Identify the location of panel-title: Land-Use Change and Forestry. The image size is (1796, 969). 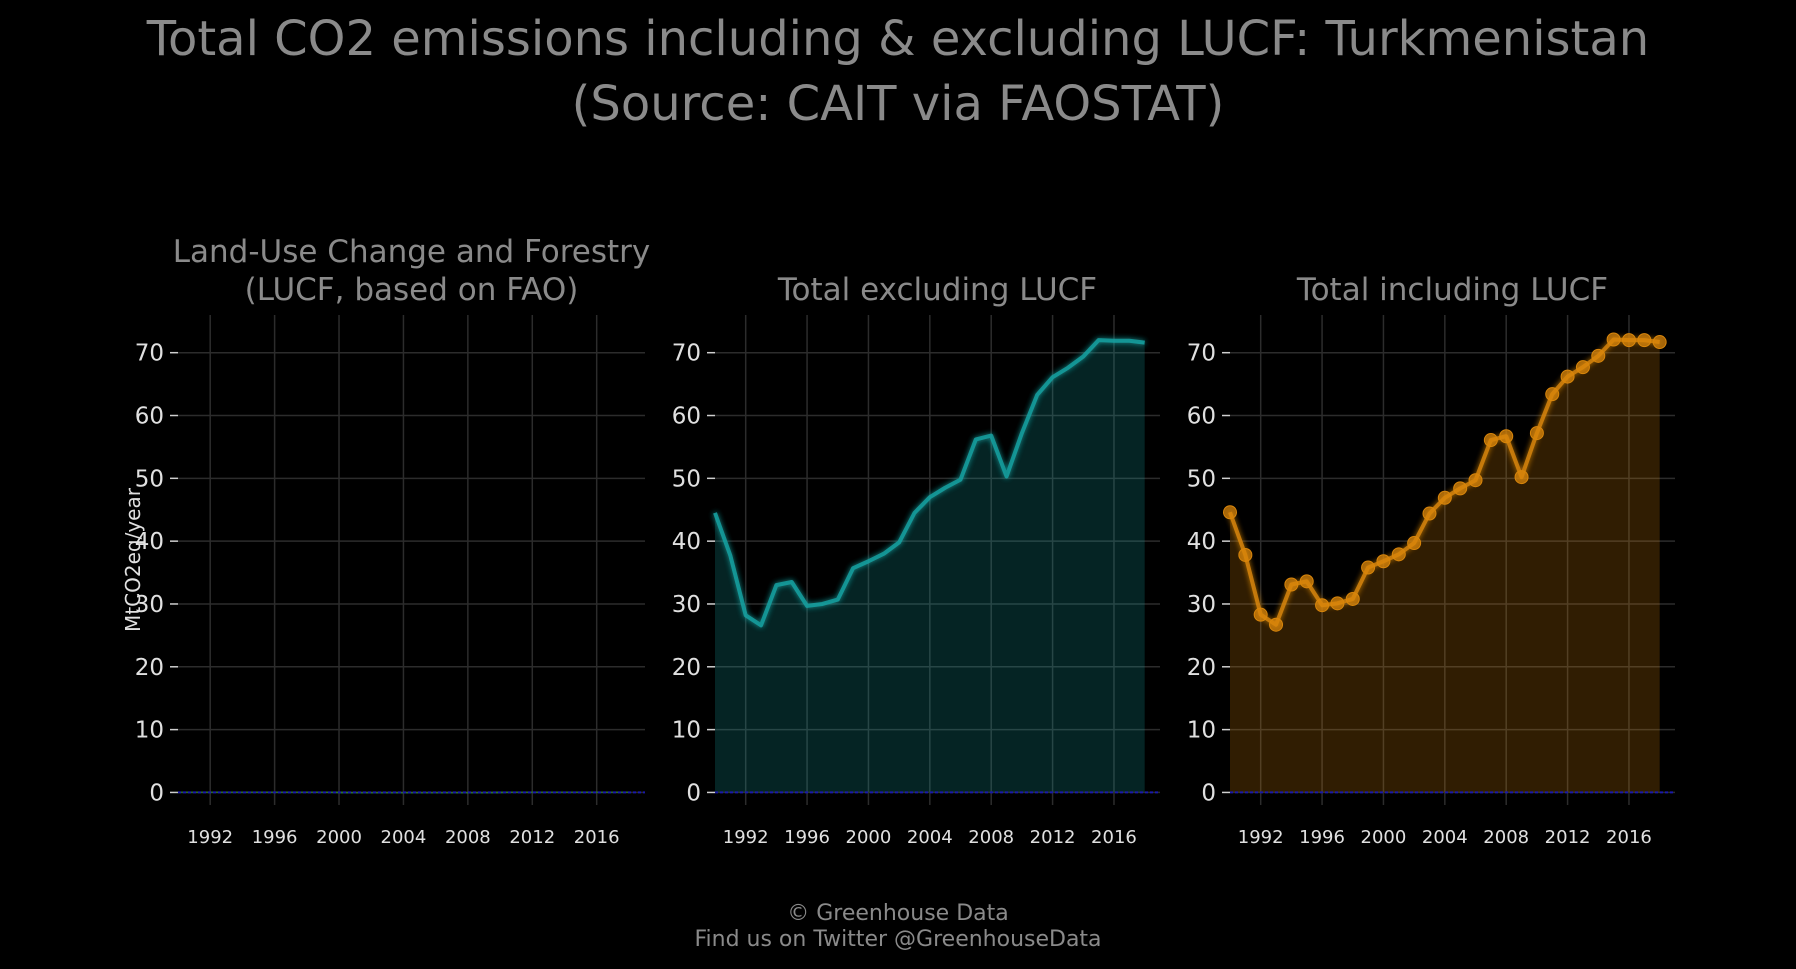
(412, 252).